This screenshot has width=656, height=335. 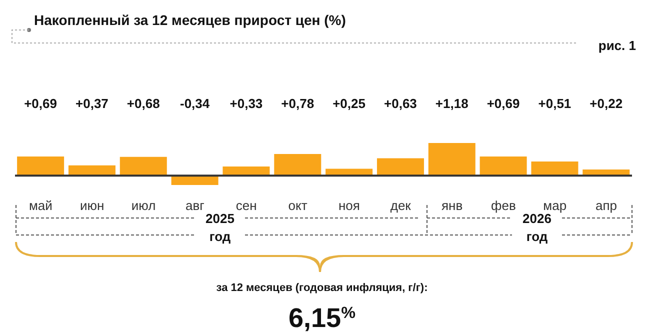 I want to click on data-label: +0,63, so click(x=400, y=103).